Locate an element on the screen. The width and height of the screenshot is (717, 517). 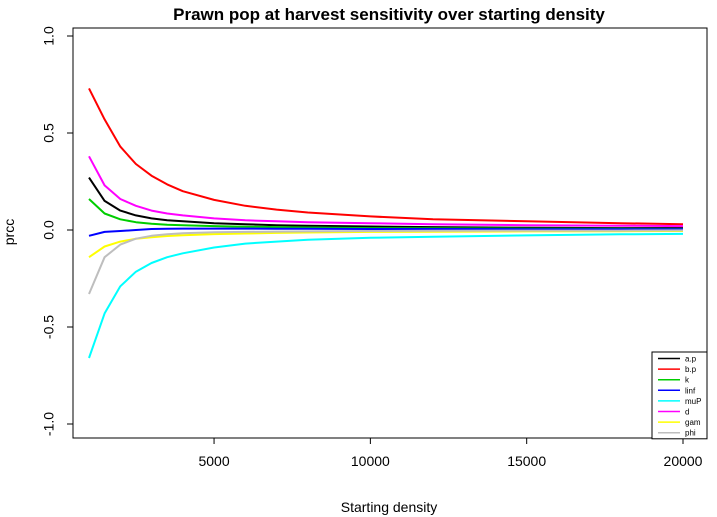
legend-label: muP is located at coordinates (693, 401).